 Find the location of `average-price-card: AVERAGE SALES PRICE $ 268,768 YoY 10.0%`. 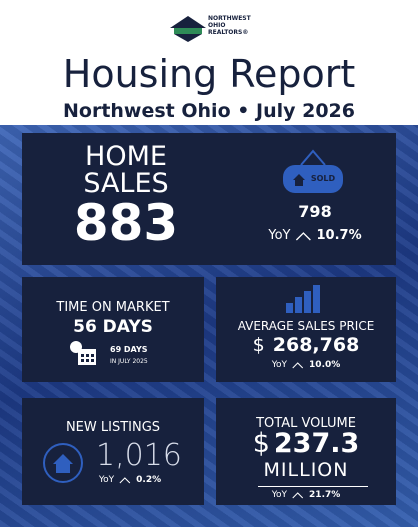

average-price-card: AVERAGE SALES PRICE $ 268,768 YoY 10.0% is located at coordinates (306, 329).